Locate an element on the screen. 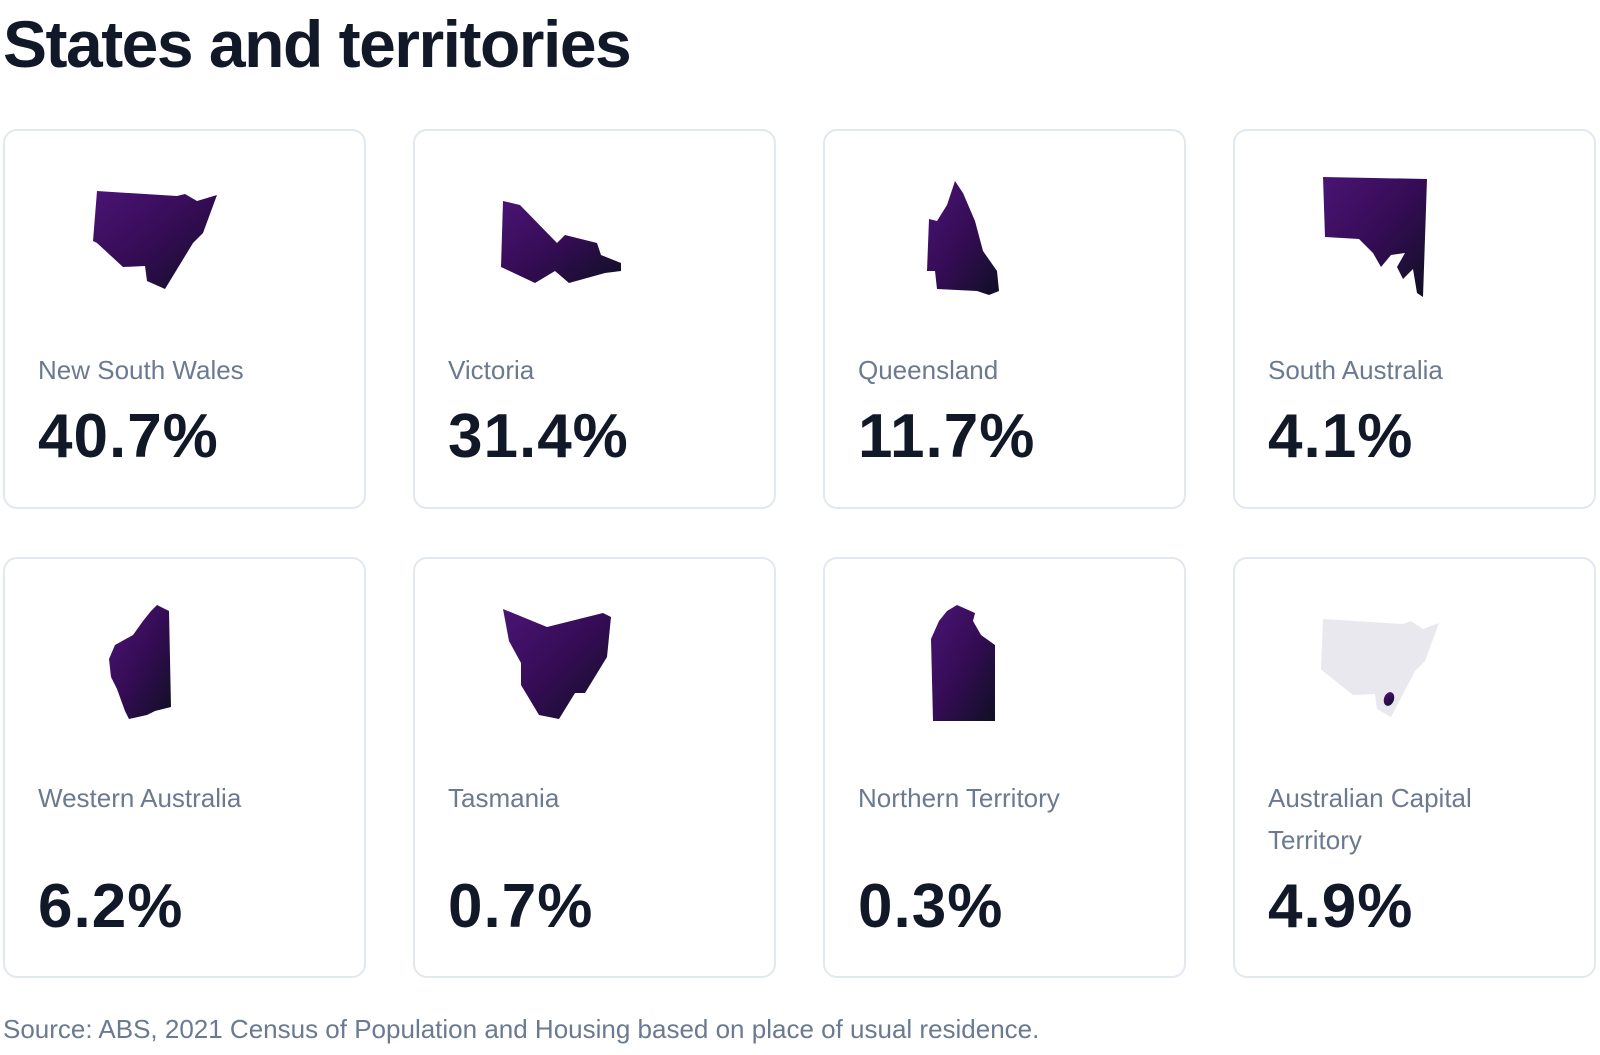 The image size is (1600, 1055). state-percentage: 4.9% is located at coordinates (1341, 906).